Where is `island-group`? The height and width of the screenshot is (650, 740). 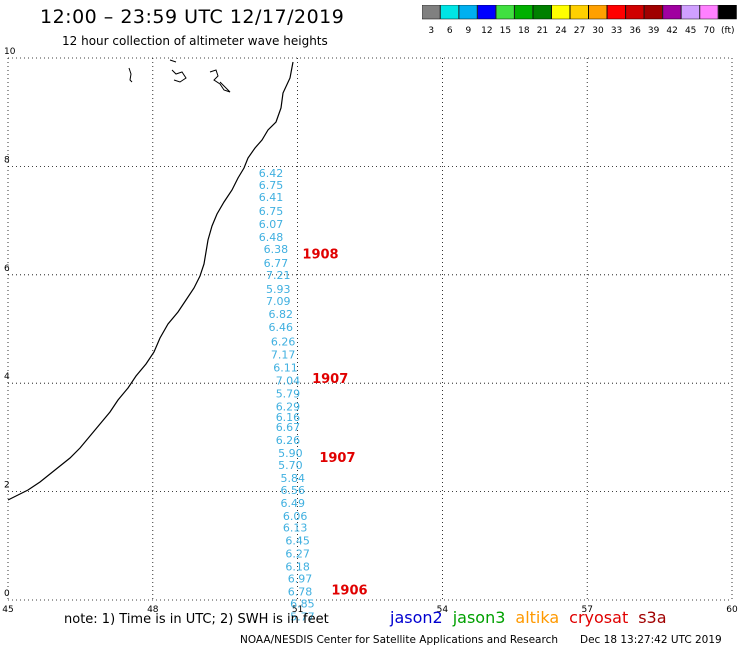 island-group is located at coordinates (179, 76).